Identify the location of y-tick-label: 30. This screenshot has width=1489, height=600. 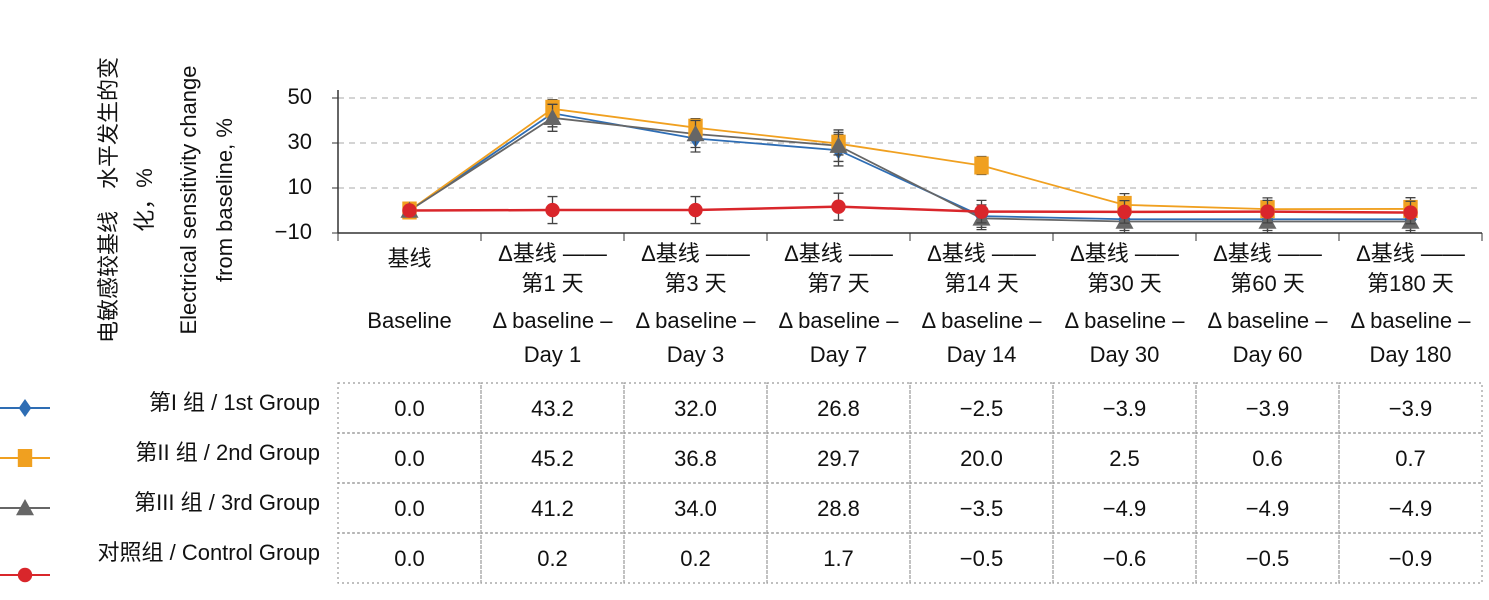
(300, 141).